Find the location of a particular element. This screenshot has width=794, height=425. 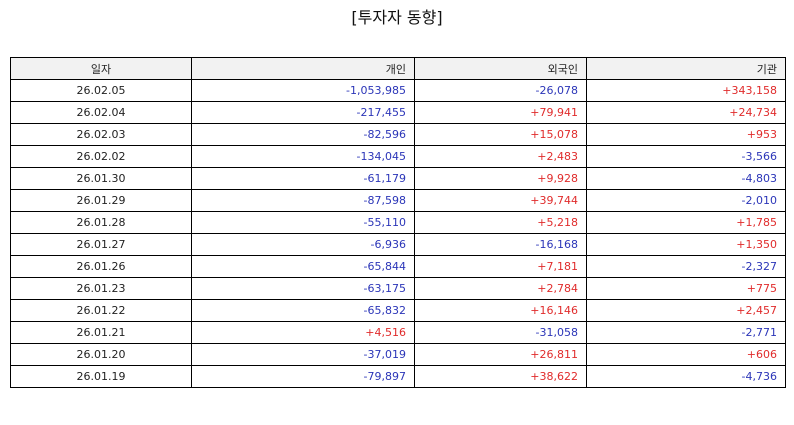

cell-date: 26.01.26 is located at coordinates (101, 266).